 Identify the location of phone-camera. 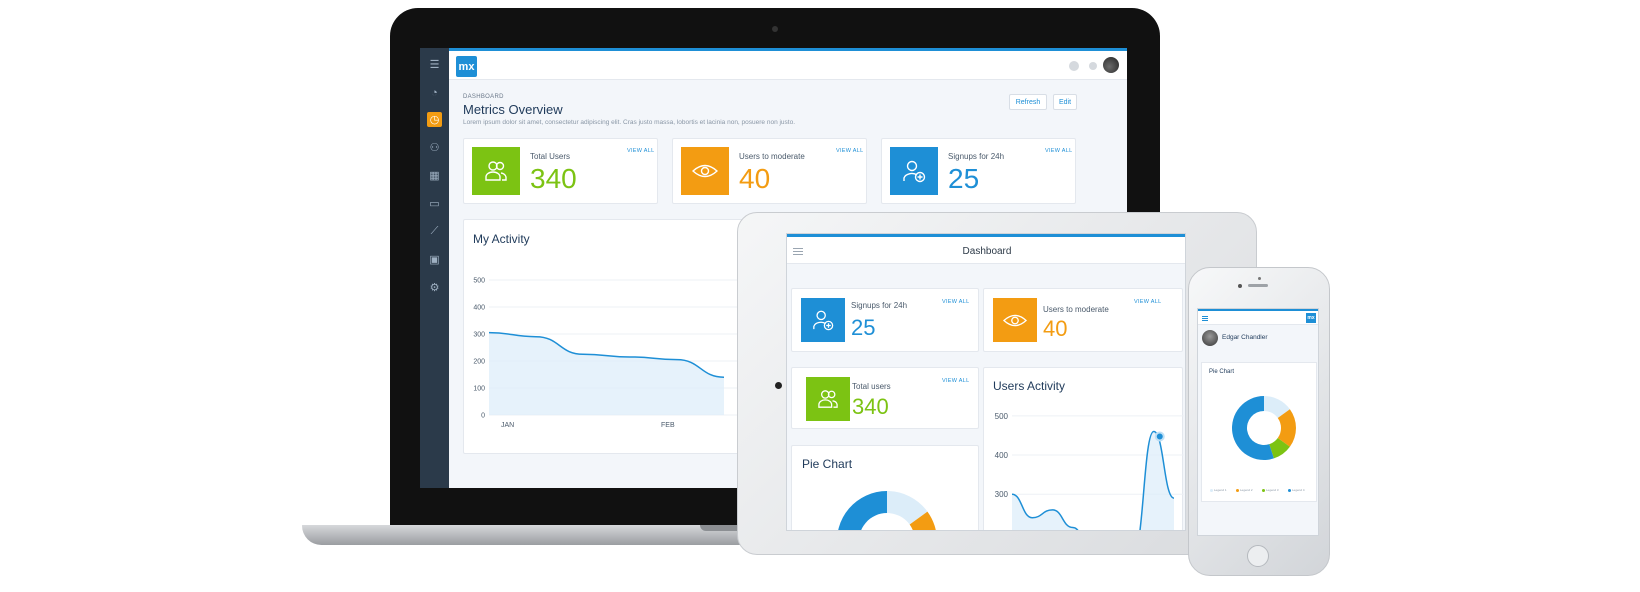
(1240, 286).